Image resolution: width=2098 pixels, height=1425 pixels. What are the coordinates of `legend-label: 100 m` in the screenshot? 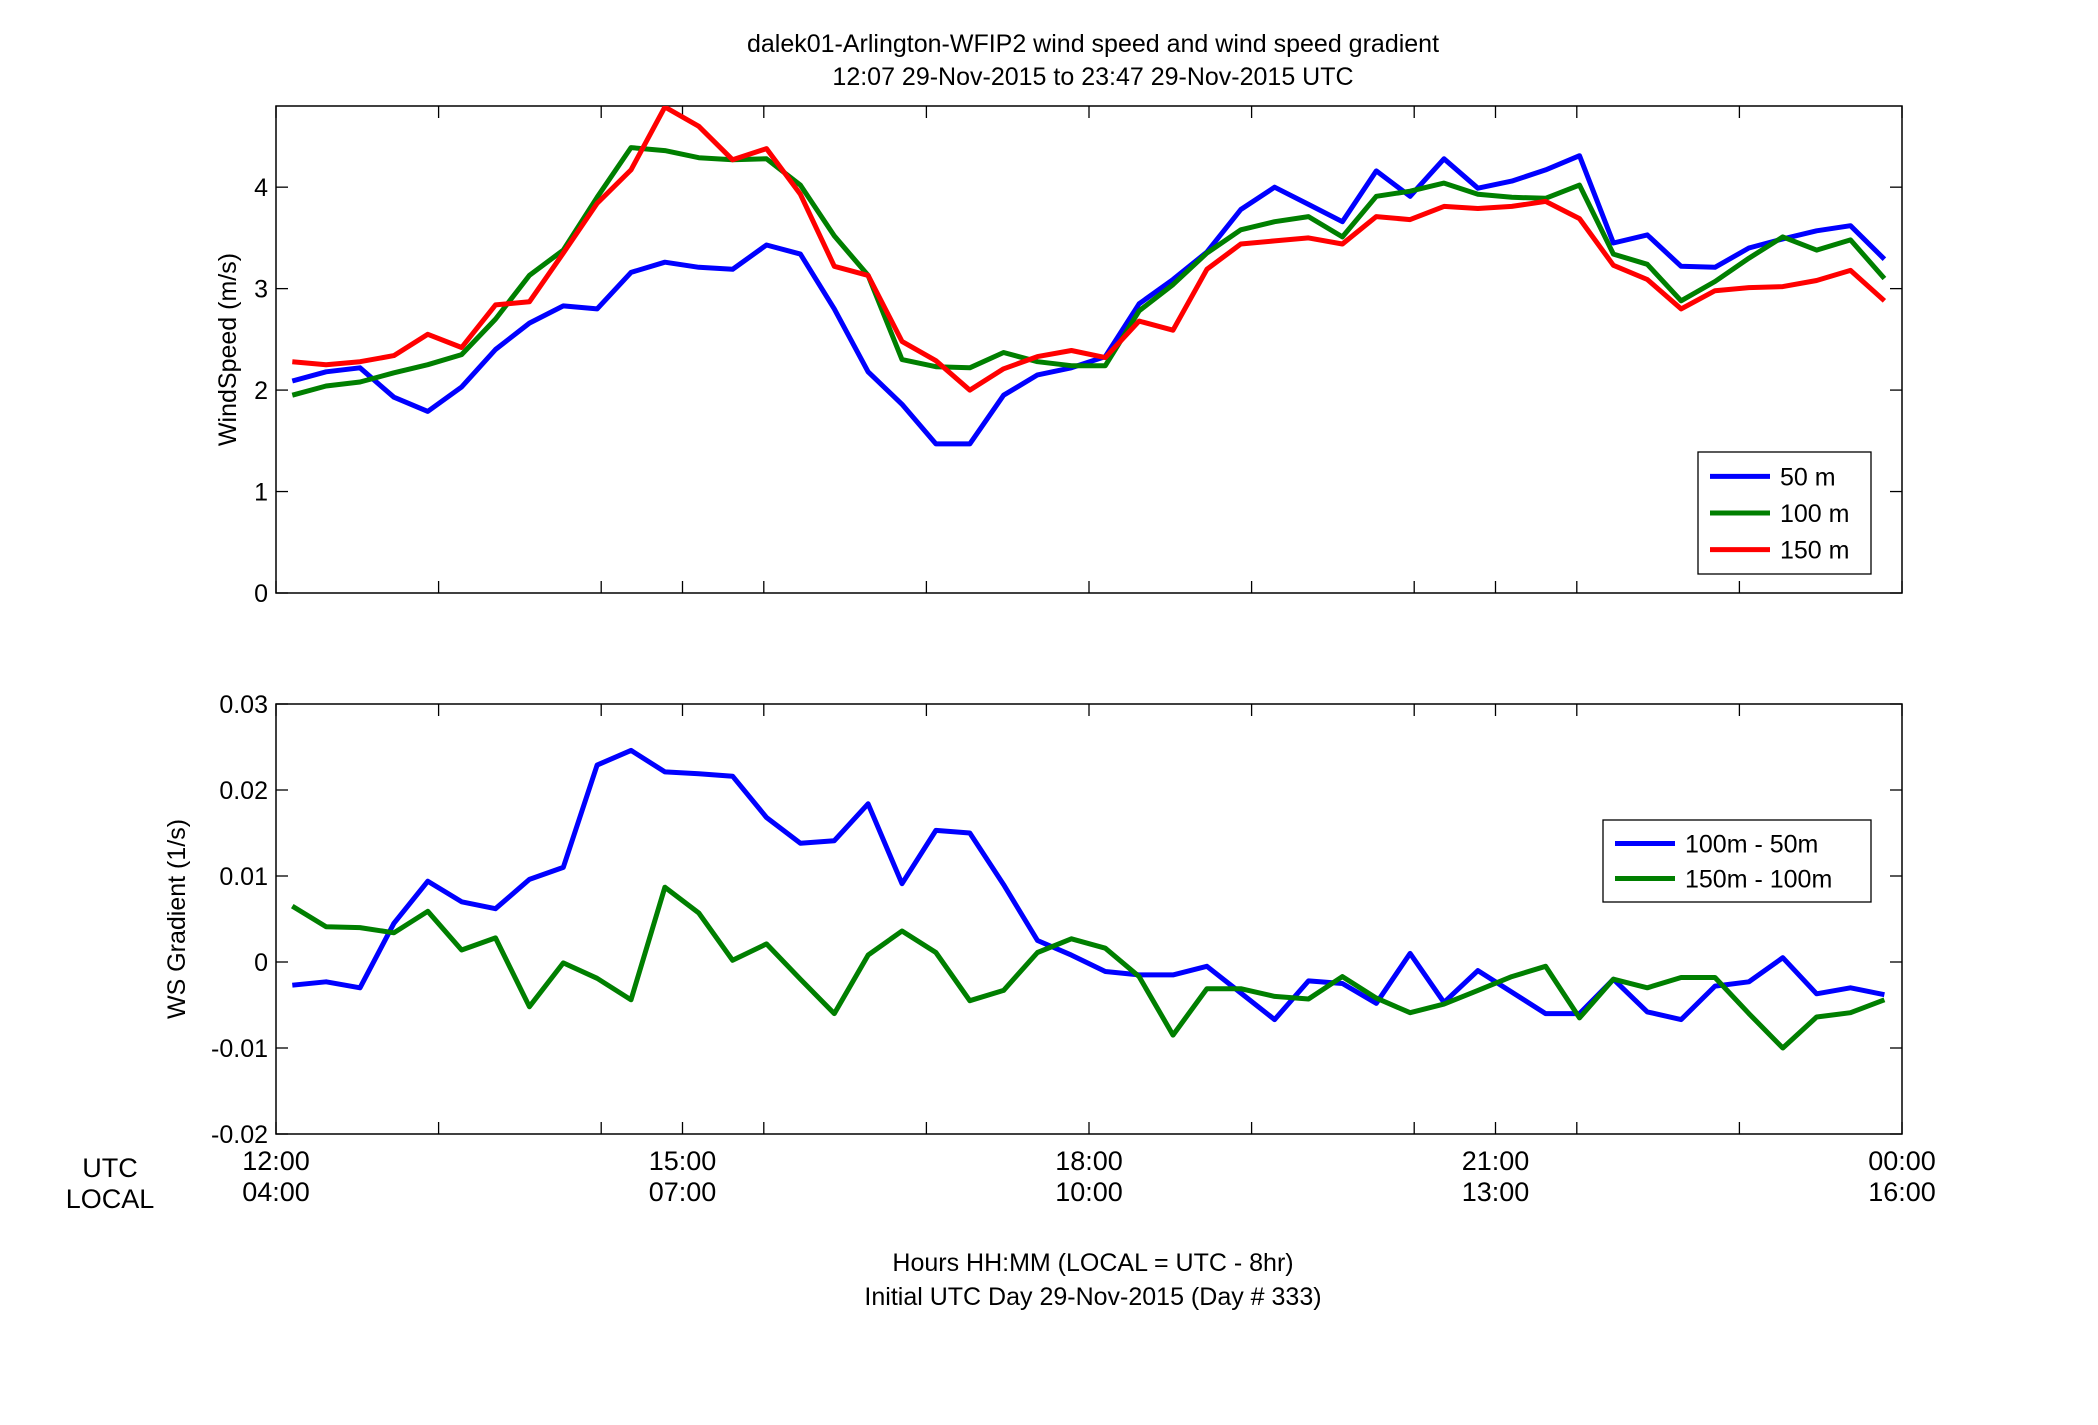 It's located at (1814, 514).